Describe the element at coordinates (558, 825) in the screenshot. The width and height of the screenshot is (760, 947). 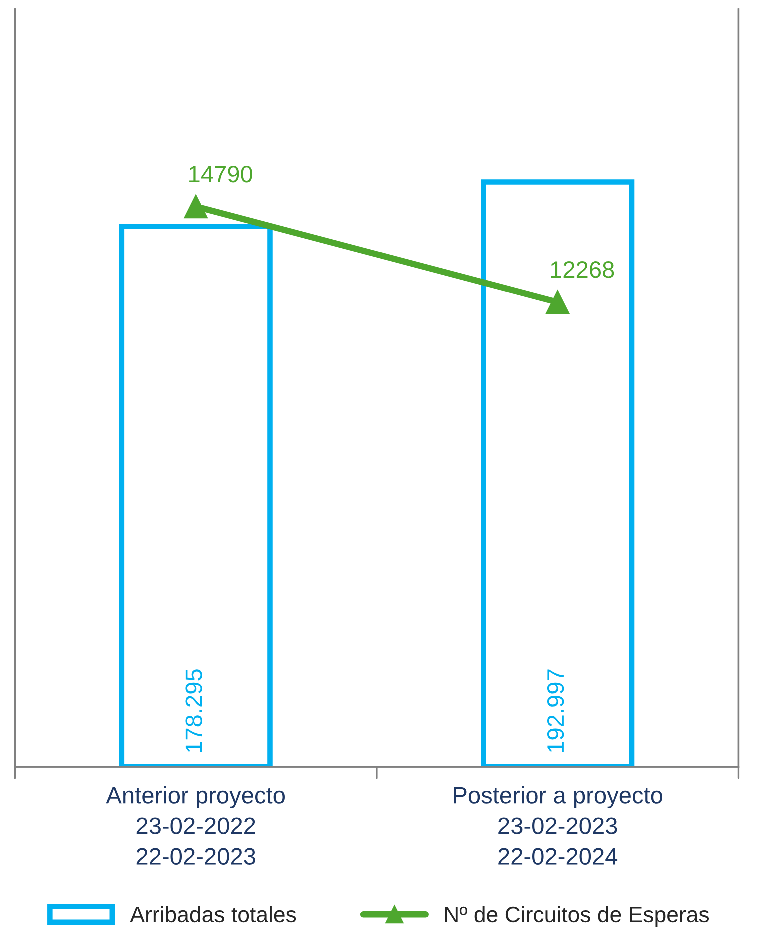
I see `x-tick-label: Posterior a proyecto 23-02-2023 22-02-2024` at that location.